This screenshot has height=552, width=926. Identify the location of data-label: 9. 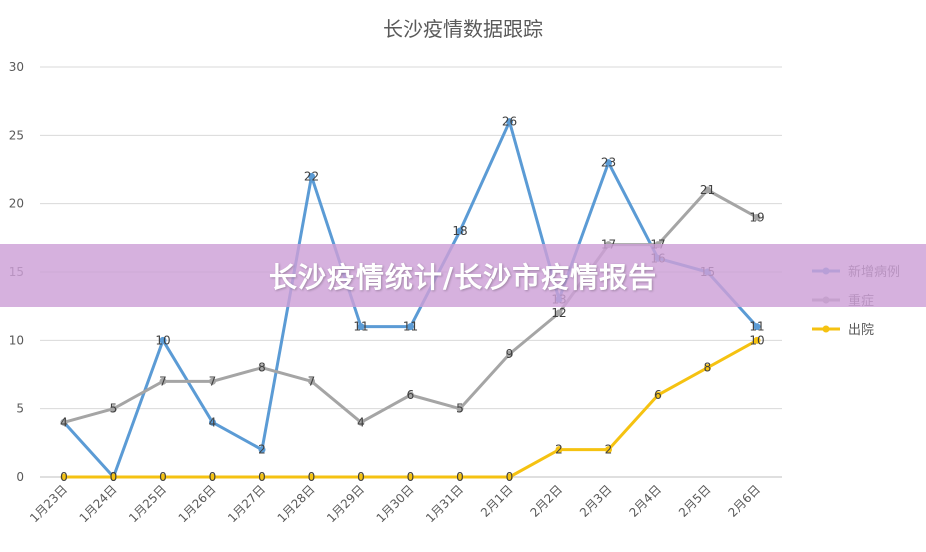
(510, 354).